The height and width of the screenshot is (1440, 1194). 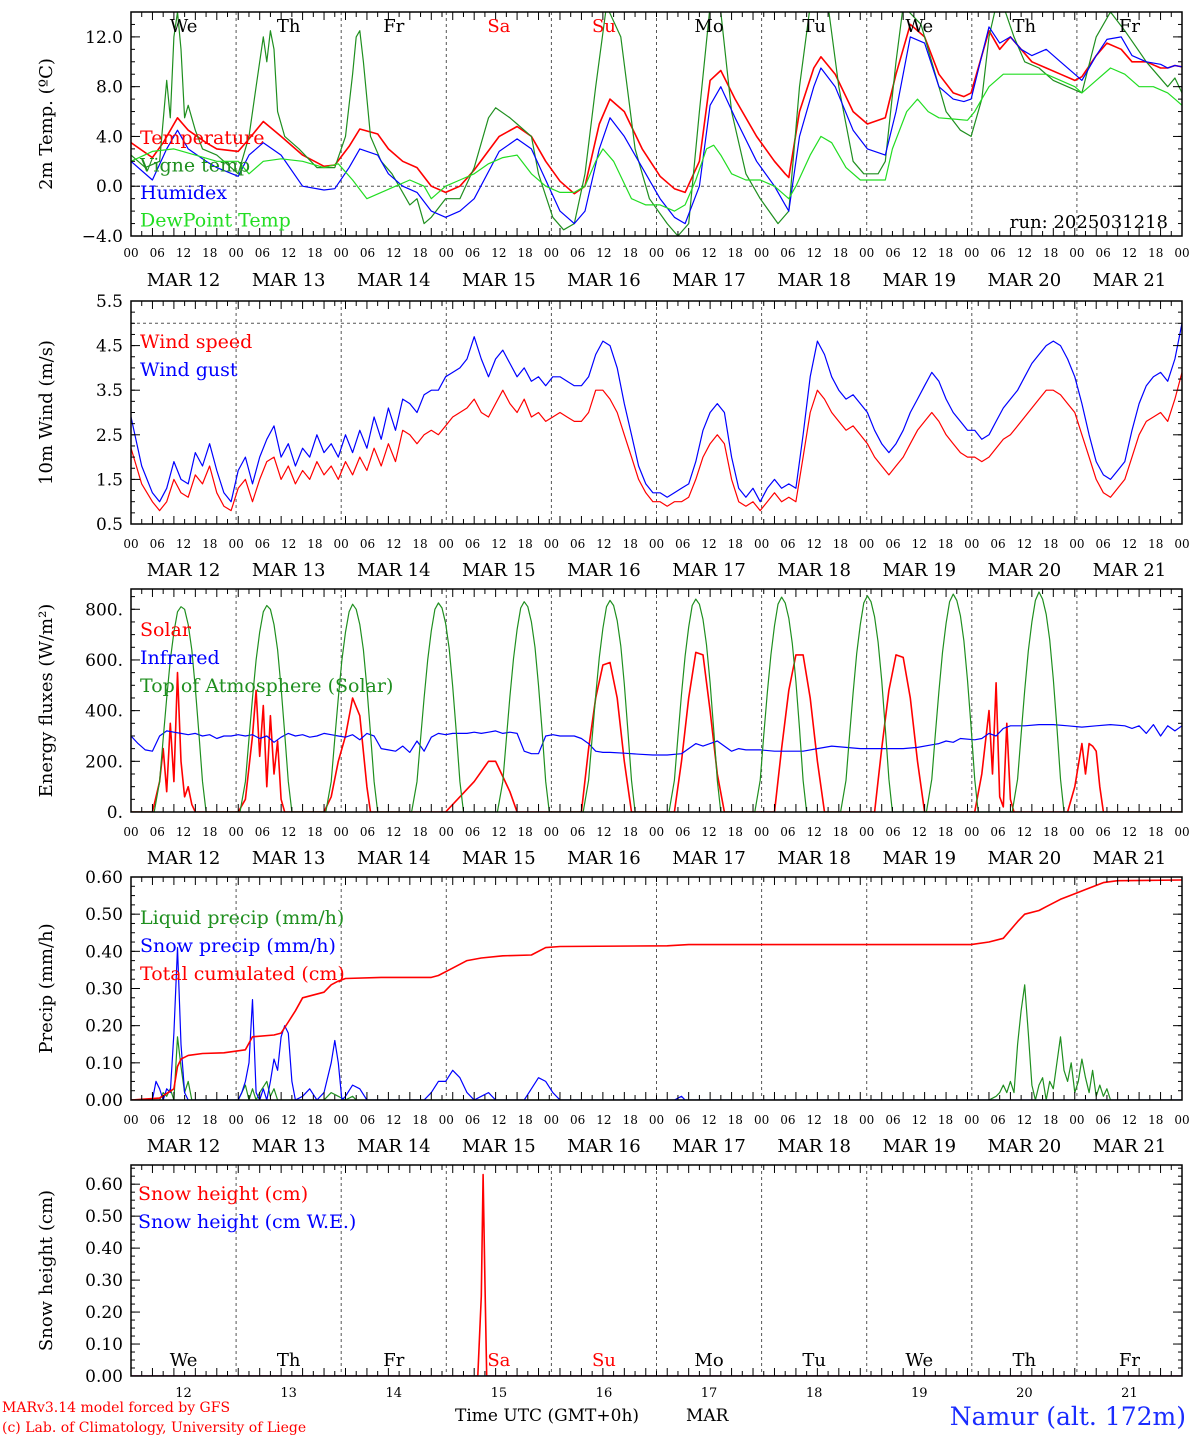 I want to click on day-number-label: 20, so click(x=1024, y=1393).